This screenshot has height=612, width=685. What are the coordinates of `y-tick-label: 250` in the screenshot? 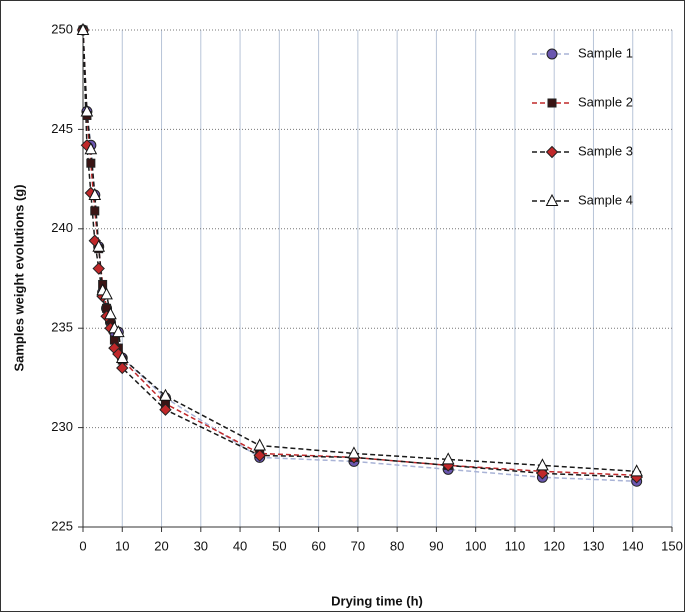 It's located at (62, 28).